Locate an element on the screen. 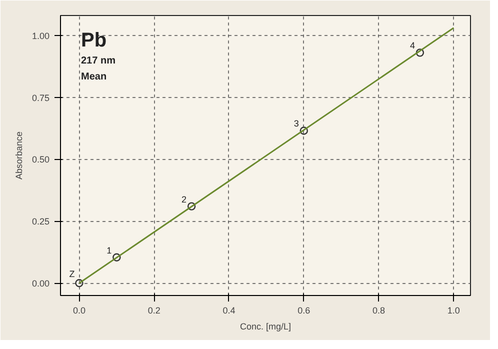 Image resolution: width=498 pixels, height=349 pixels. annotation: Mean is located at coordinates (94, 77).